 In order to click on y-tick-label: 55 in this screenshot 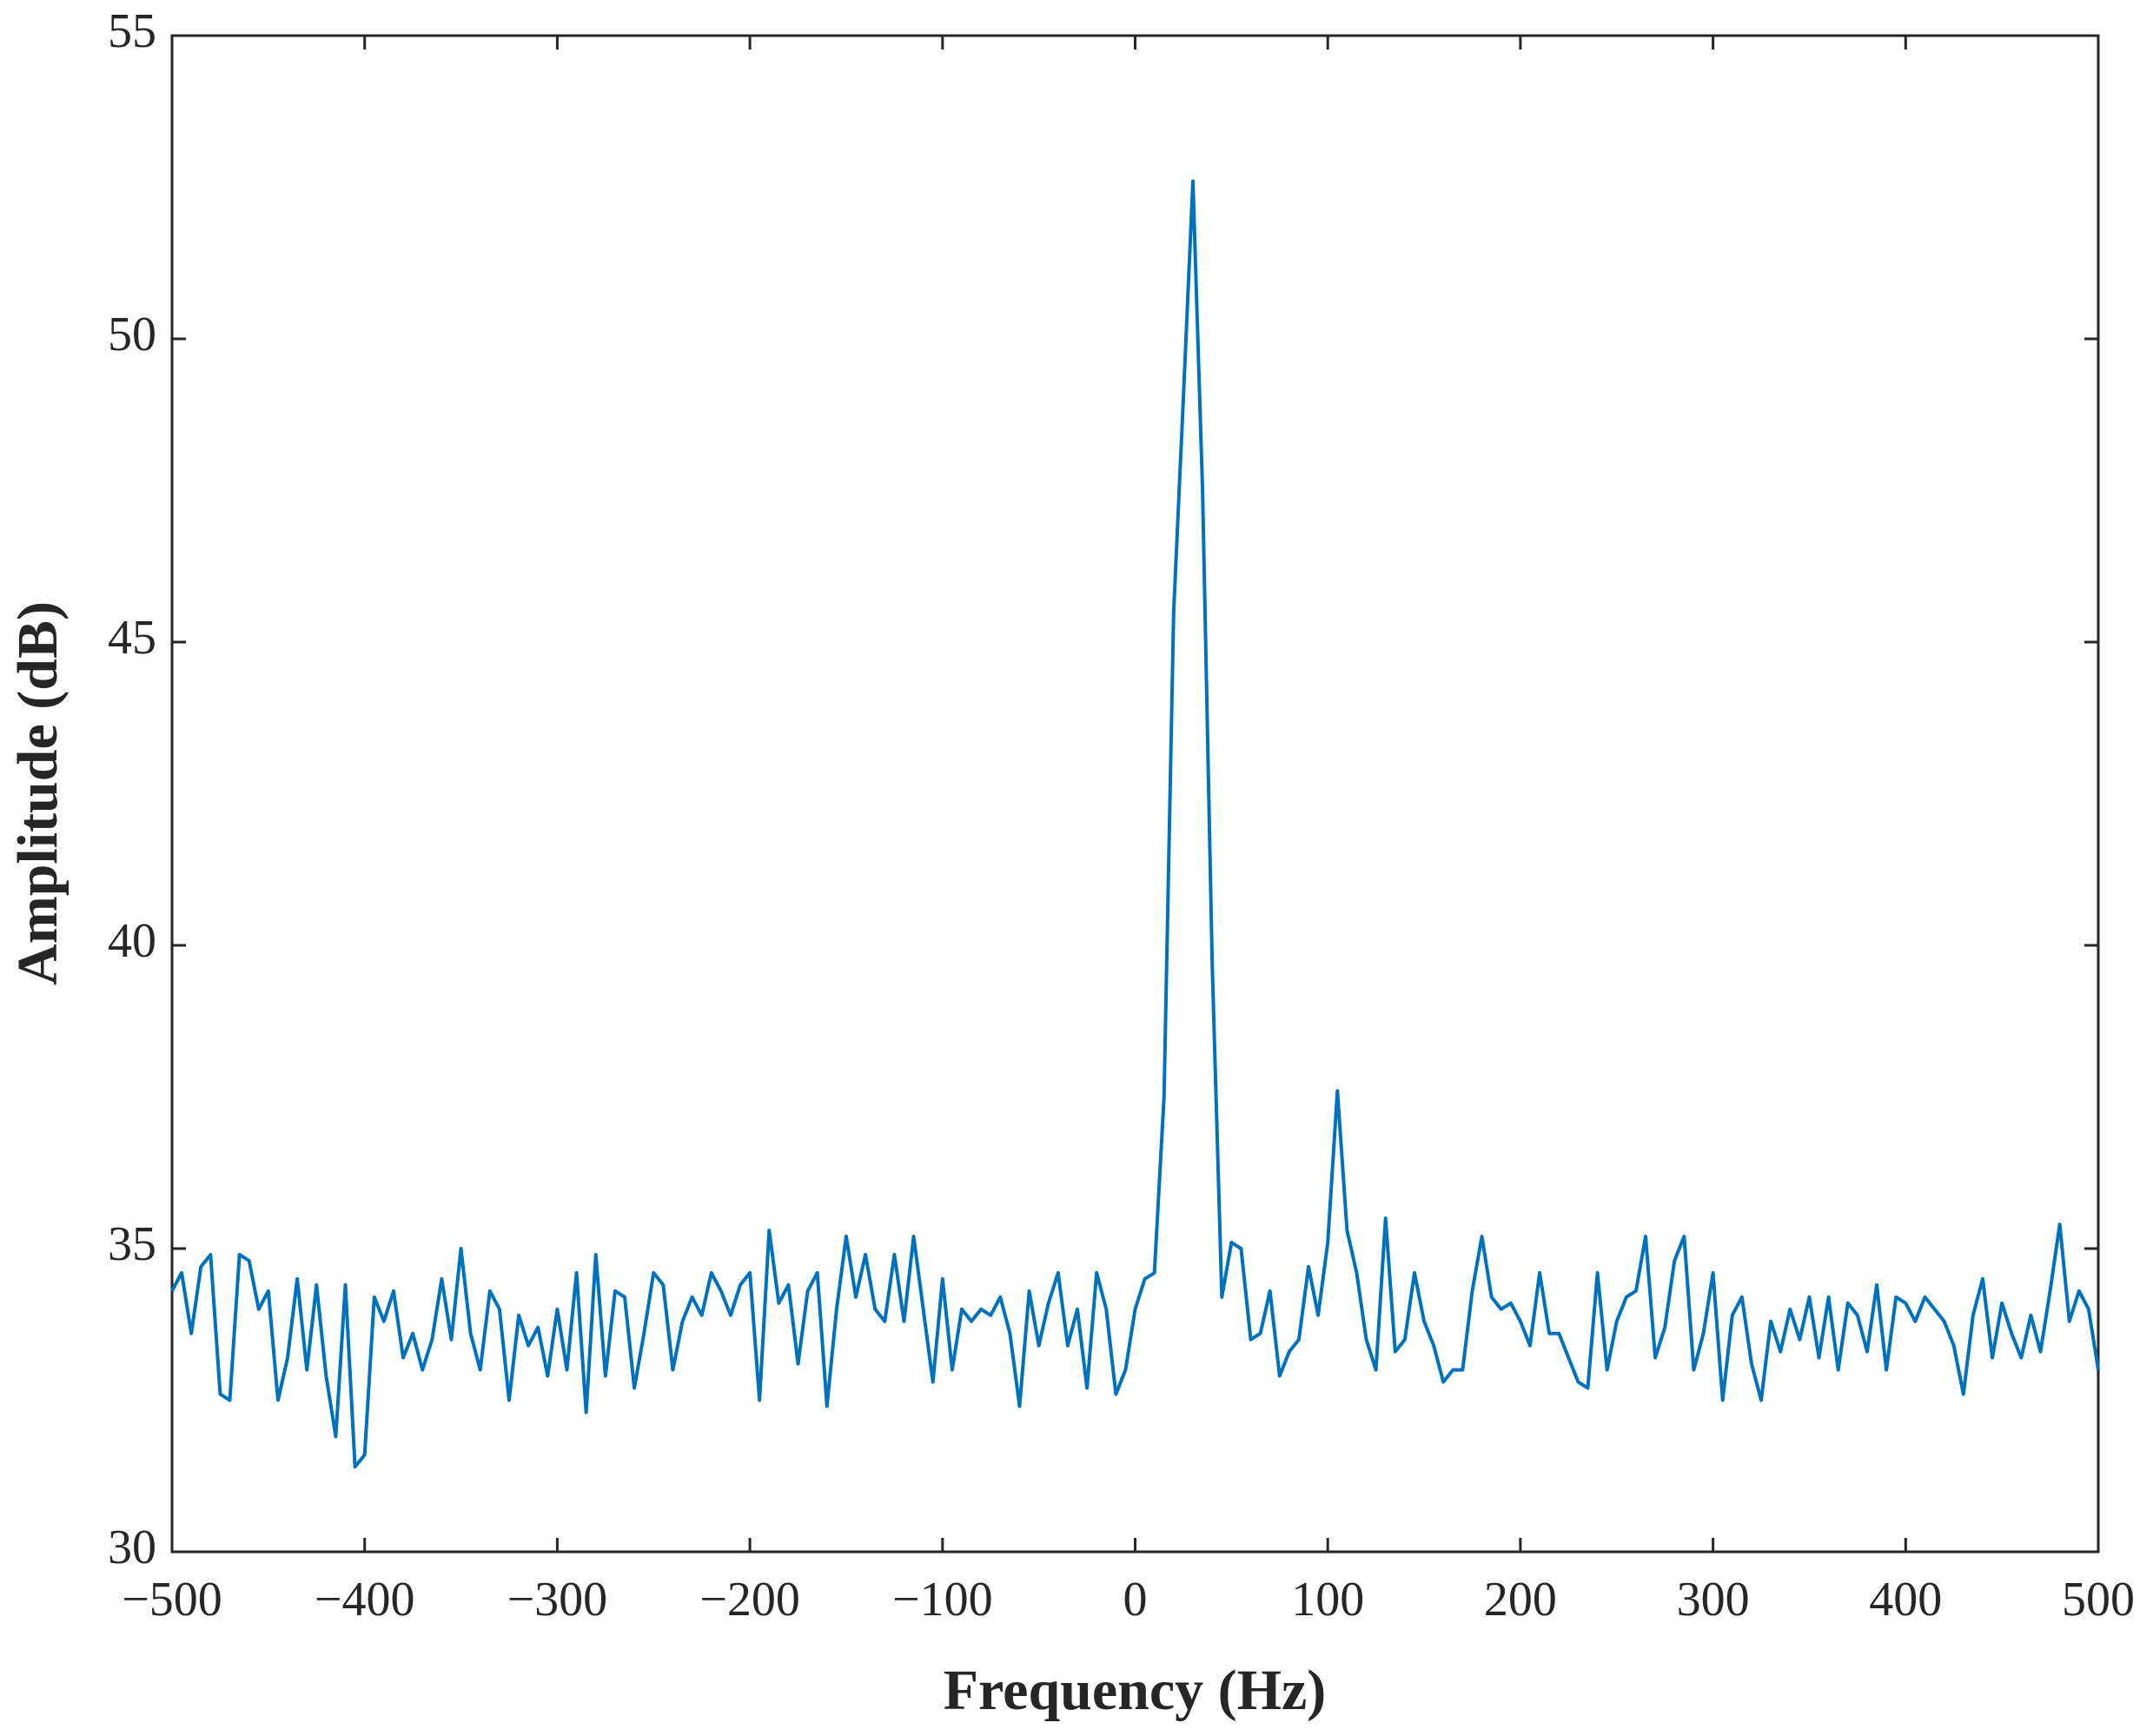, I will do `click(132, 31)`.